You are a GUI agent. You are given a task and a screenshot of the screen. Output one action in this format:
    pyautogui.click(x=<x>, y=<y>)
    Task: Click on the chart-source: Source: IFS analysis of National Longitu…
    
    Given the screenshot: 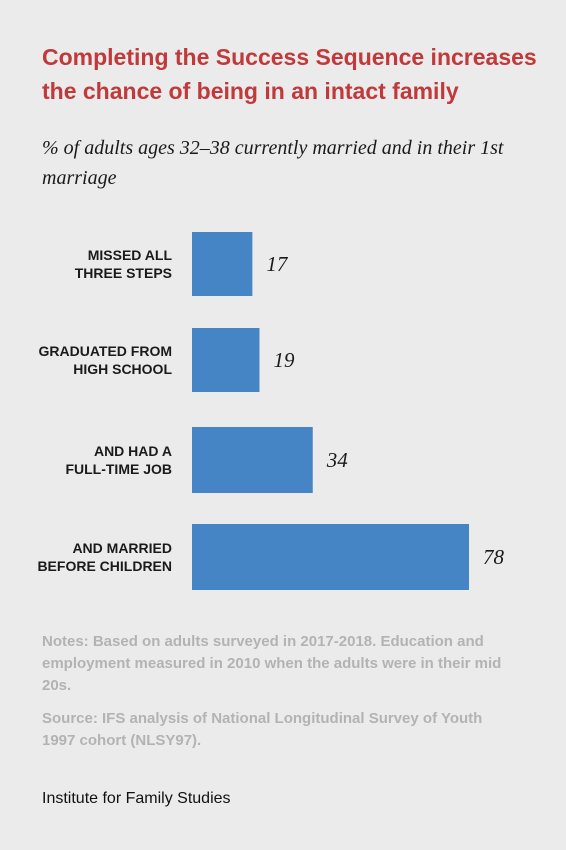 What is the action you would take?
    pyautogui.click(x=262, y=729)
    